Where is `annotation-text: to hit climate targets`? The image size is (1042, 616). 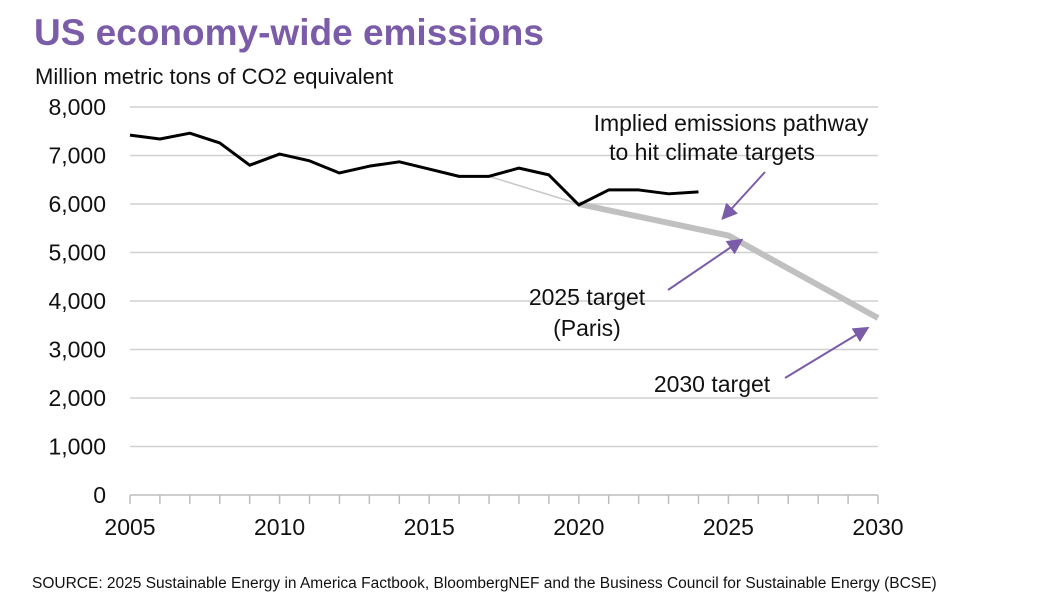 annotation-text: to hit climate targets is located at coordinates (712, 152).